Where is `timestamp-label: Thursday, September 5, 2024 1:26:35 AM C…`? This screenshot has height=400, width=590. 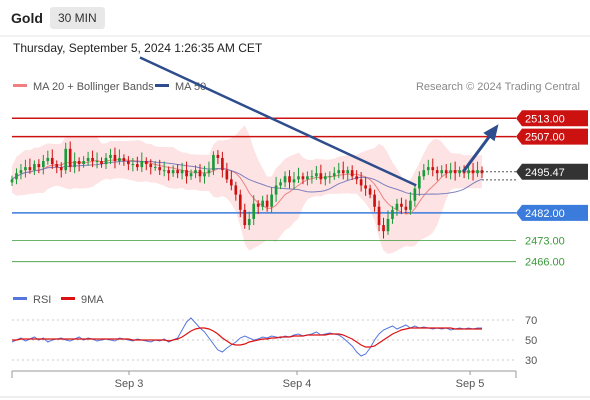 timestamp-label: Thursday, September 5, 2024 1:26:35 AM C… is located at coordinates (138, 48).